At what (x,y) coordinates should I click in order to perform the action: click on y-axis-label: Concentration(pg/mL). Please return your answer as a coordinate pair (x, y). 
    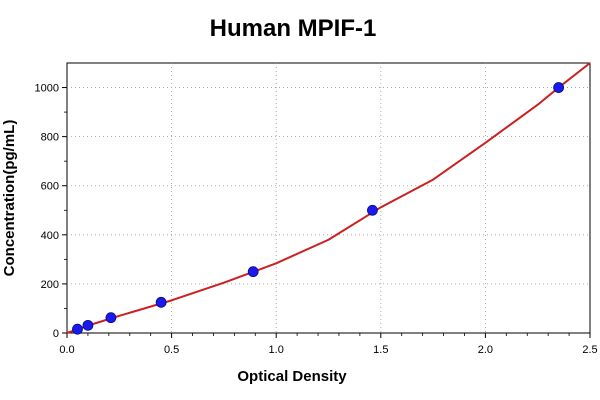
    Looking at the image, I should click on (9, 198).